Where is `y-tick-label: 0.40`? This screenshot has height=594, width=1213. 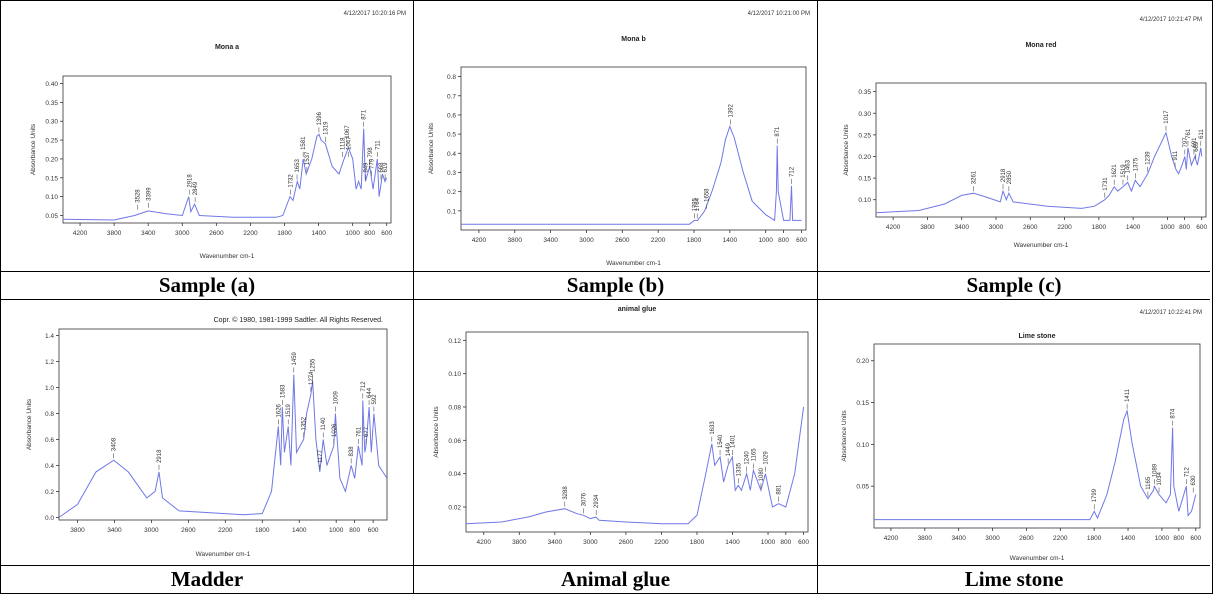 y-tick-label: 0.40 is located at coordinates (51, 84).